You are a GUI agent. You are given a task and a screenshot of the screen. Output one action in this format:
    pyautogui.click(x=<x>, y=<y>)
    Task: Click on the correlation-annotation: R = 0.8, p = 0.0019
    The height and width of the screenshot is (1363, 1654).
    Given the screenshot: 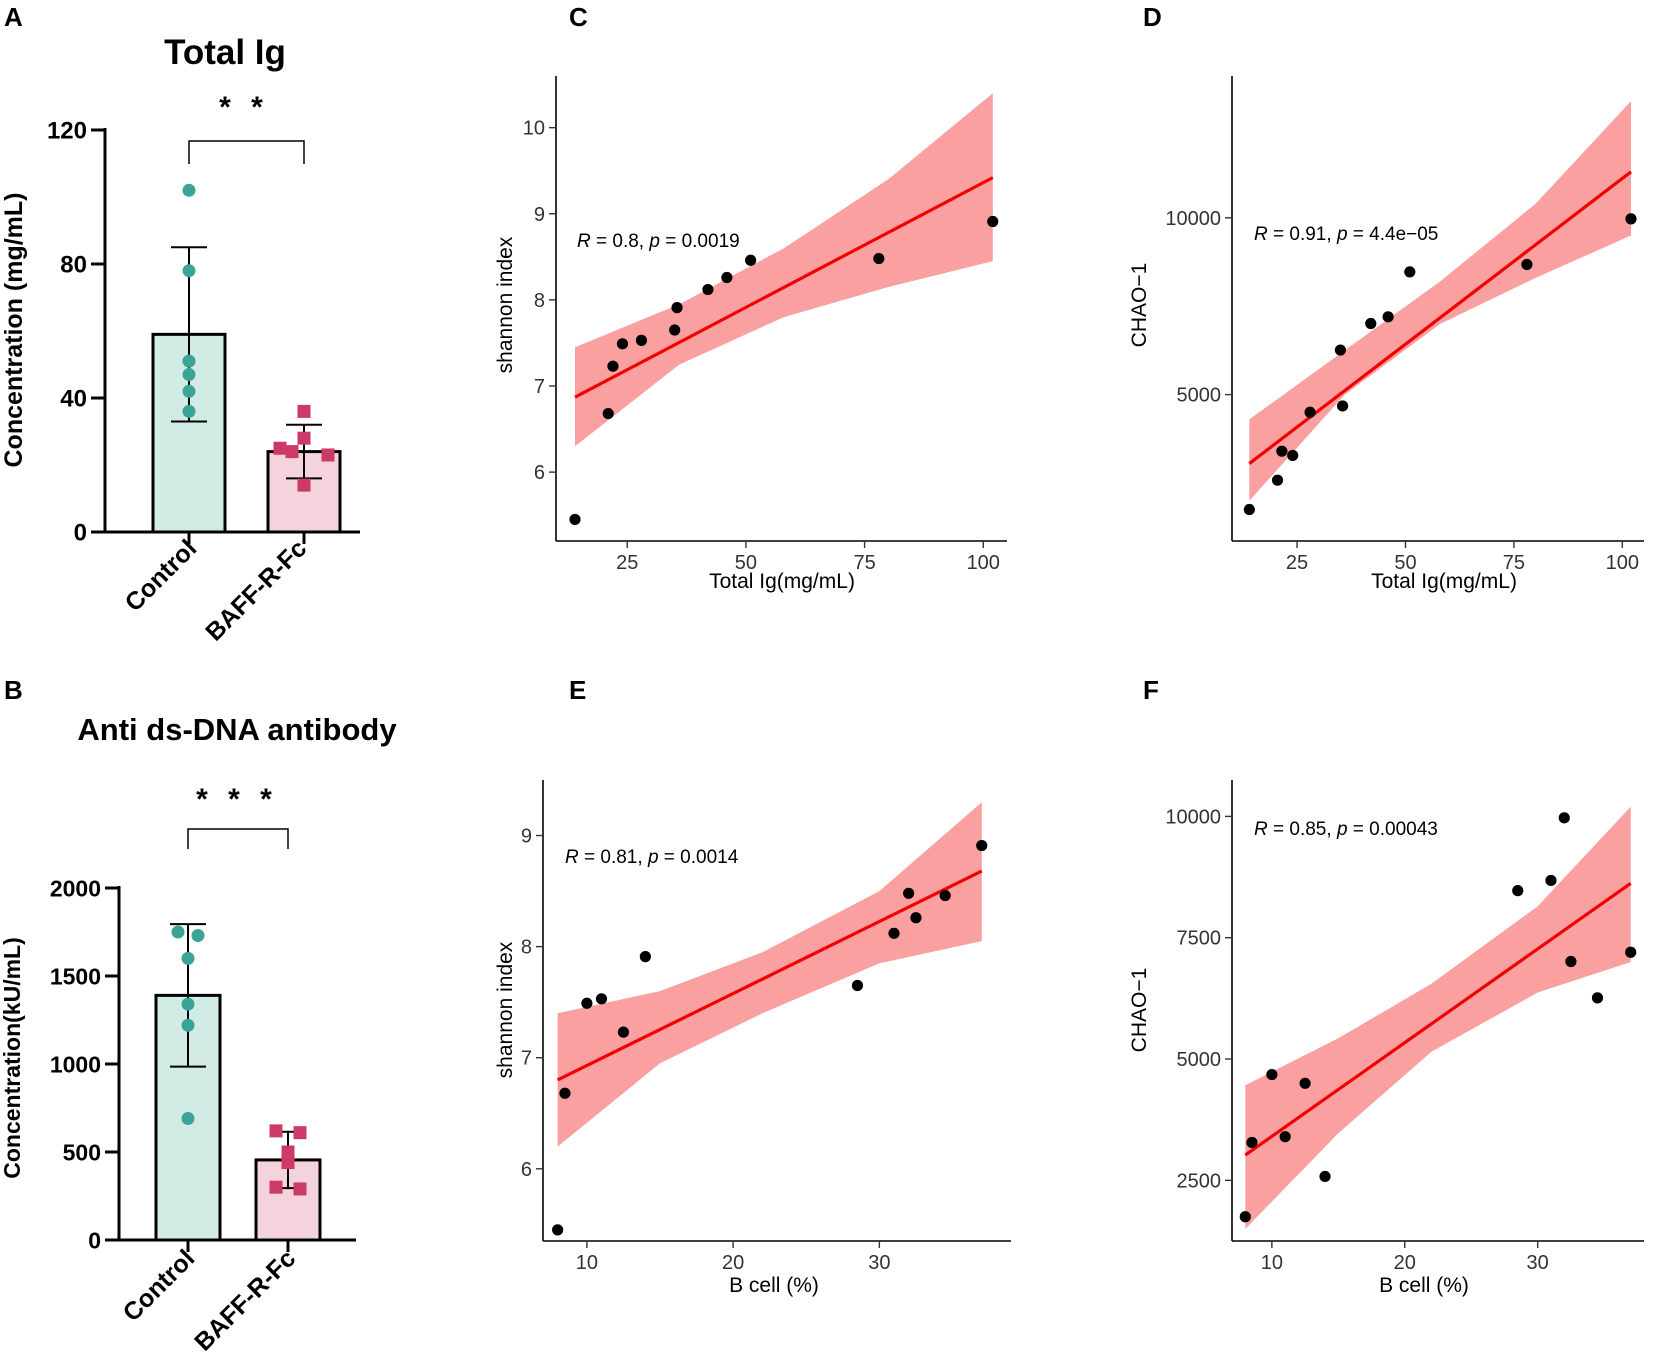 What is the action you would take?
    pyautogui.click(x=658, y=241)
    